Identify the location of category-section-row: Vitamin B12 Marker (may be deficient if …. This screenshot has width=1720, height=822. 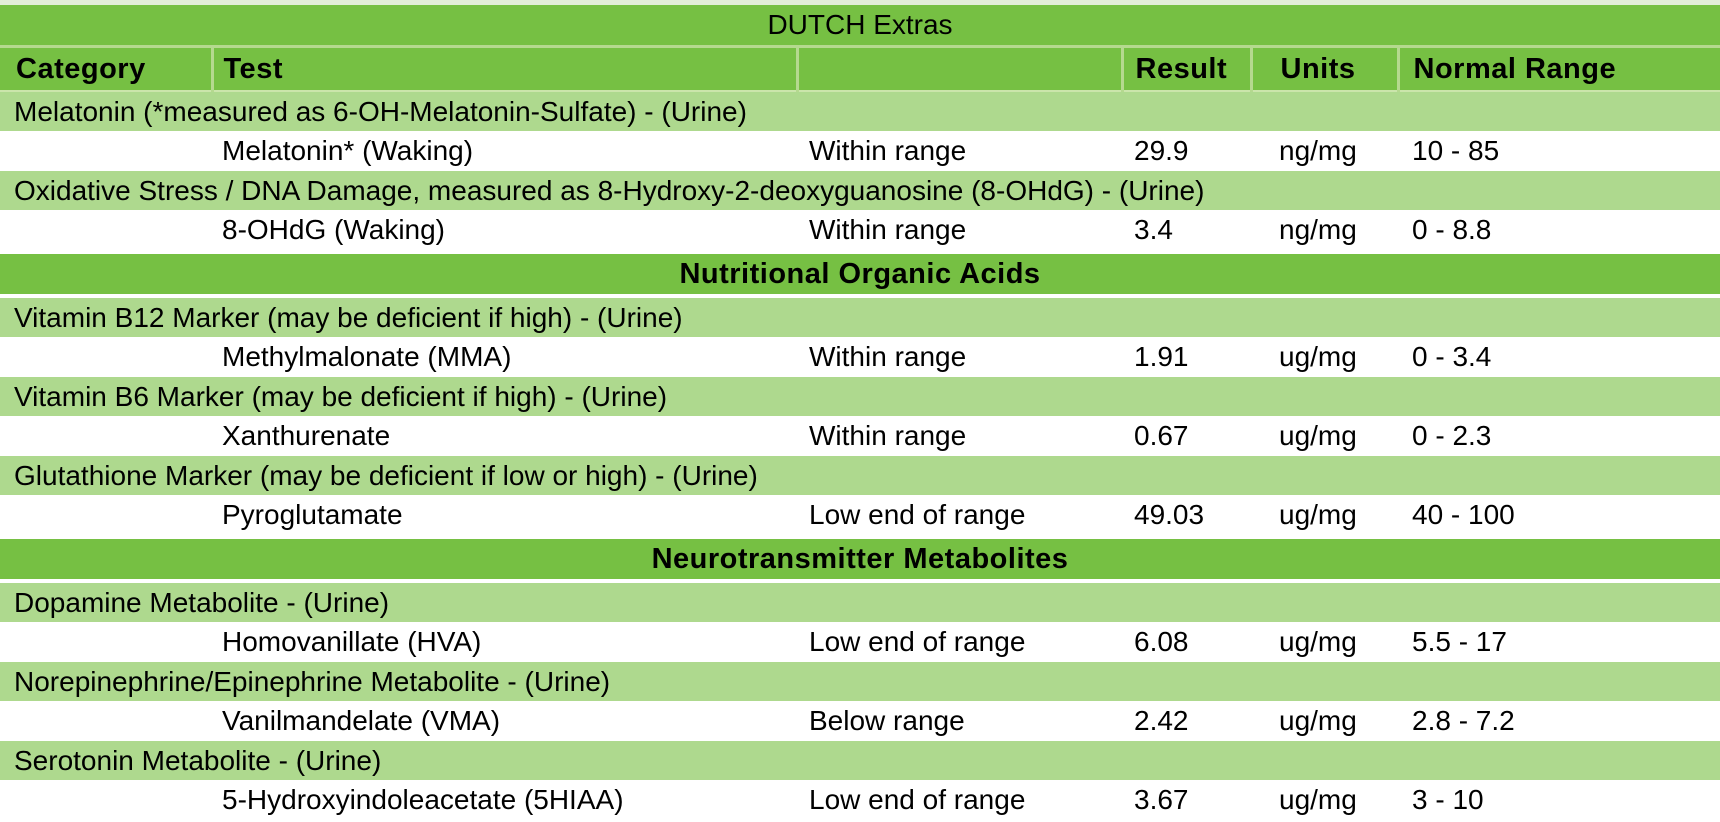
(860, 316).